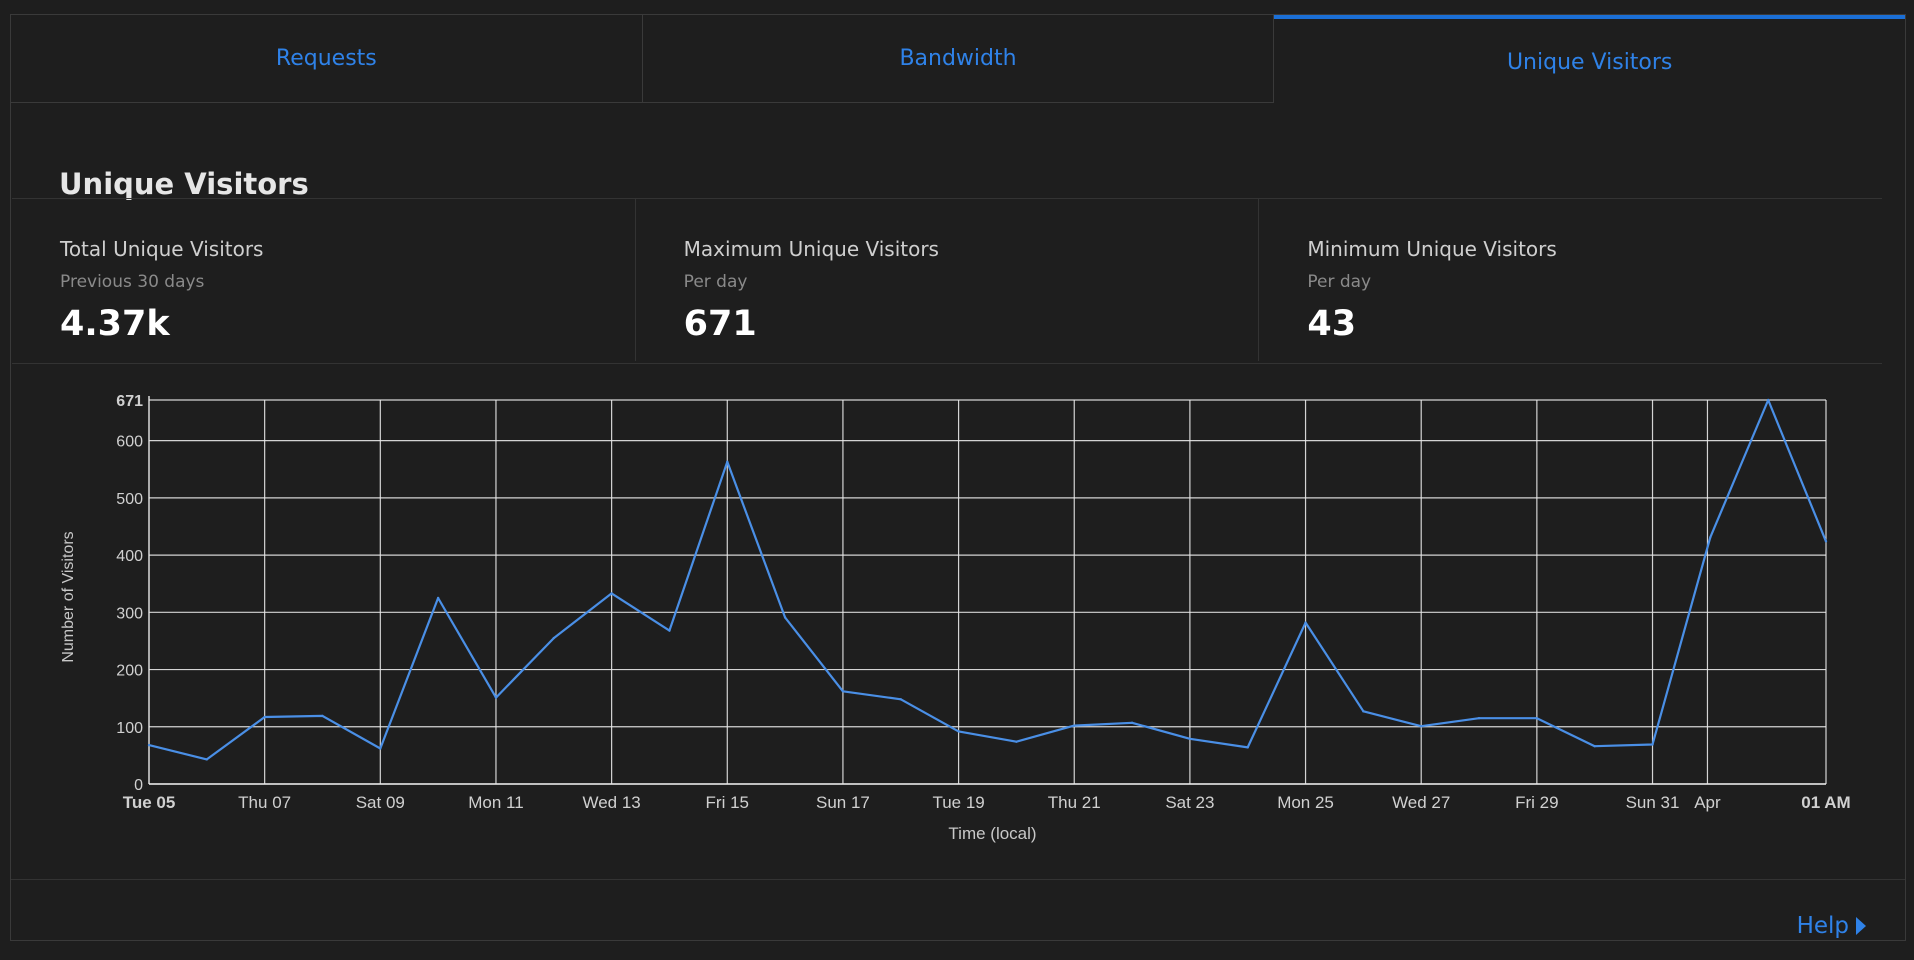 The image size is (1914, 960). Describe the element at coordinates (327, 59) in the screenshot. I see `tab-requests: Requests` at that location.